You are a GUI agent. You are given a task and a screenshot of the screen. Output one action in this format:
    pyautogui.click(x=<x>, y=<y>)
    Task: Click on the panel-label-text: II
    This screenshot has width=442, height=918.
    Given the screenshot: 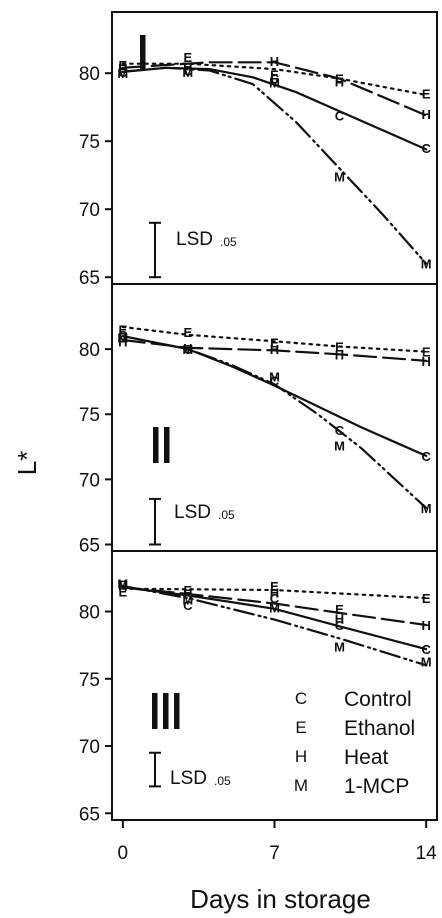 What is the action you would take?
    pyautogui.click(x=161, y=447)
    